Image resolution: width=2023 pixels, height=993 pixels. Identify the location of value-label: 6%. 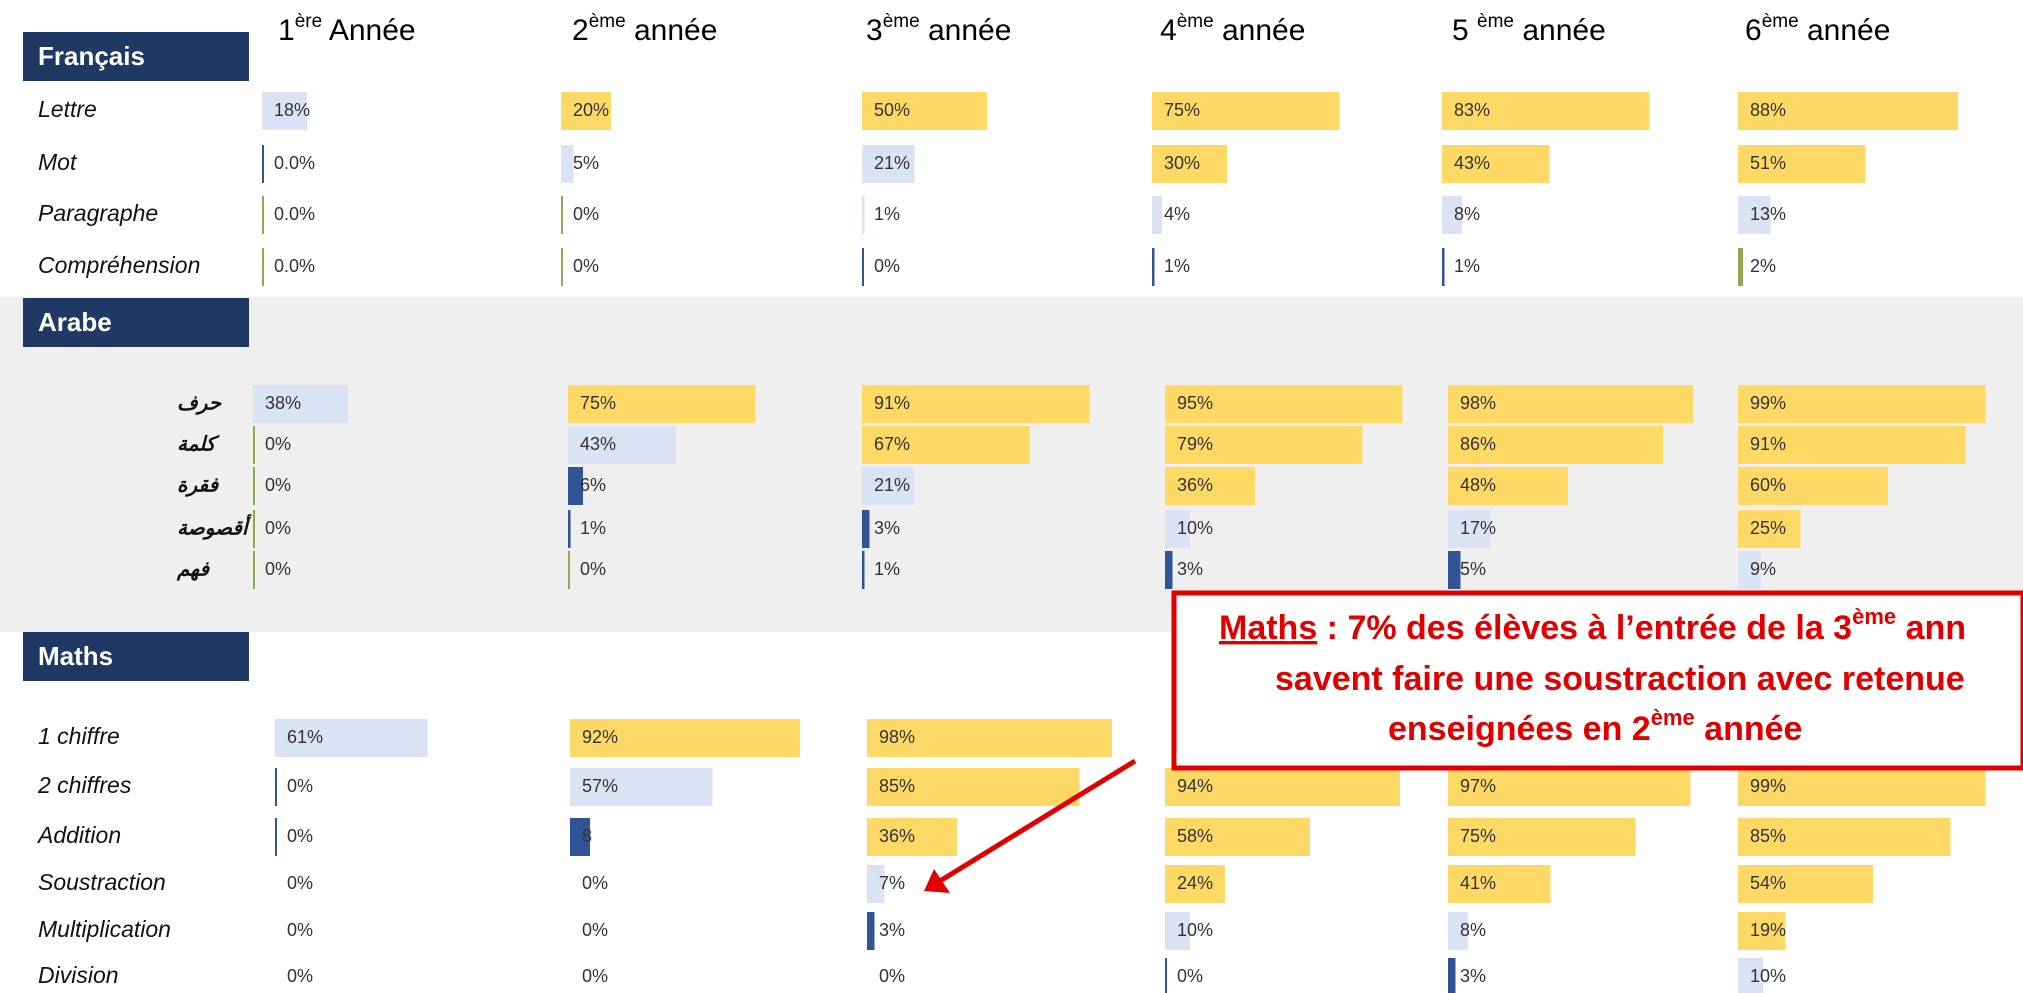
(593, 485).